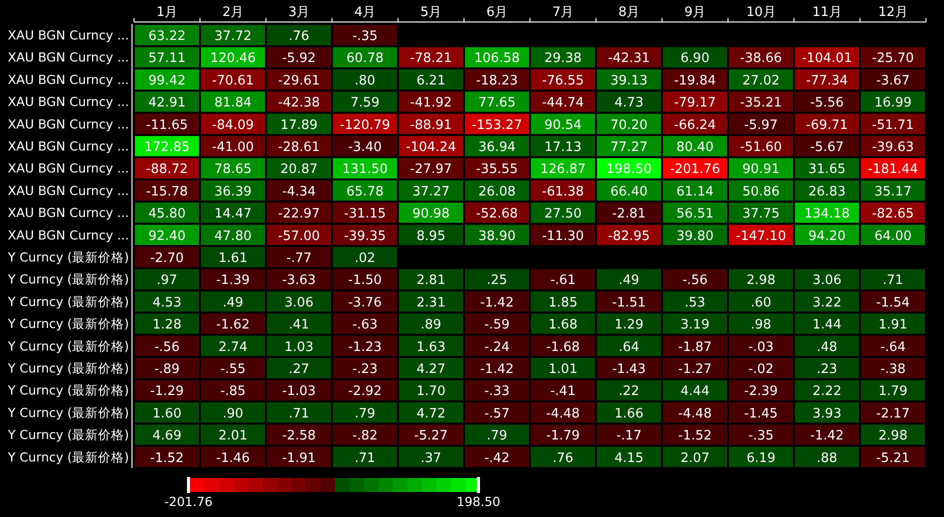 The image size is (944, 517). What do you see at coordinates (365, 192) in the screenshot?
I see `data-label: 65.78` at bounding box center [365, 192].